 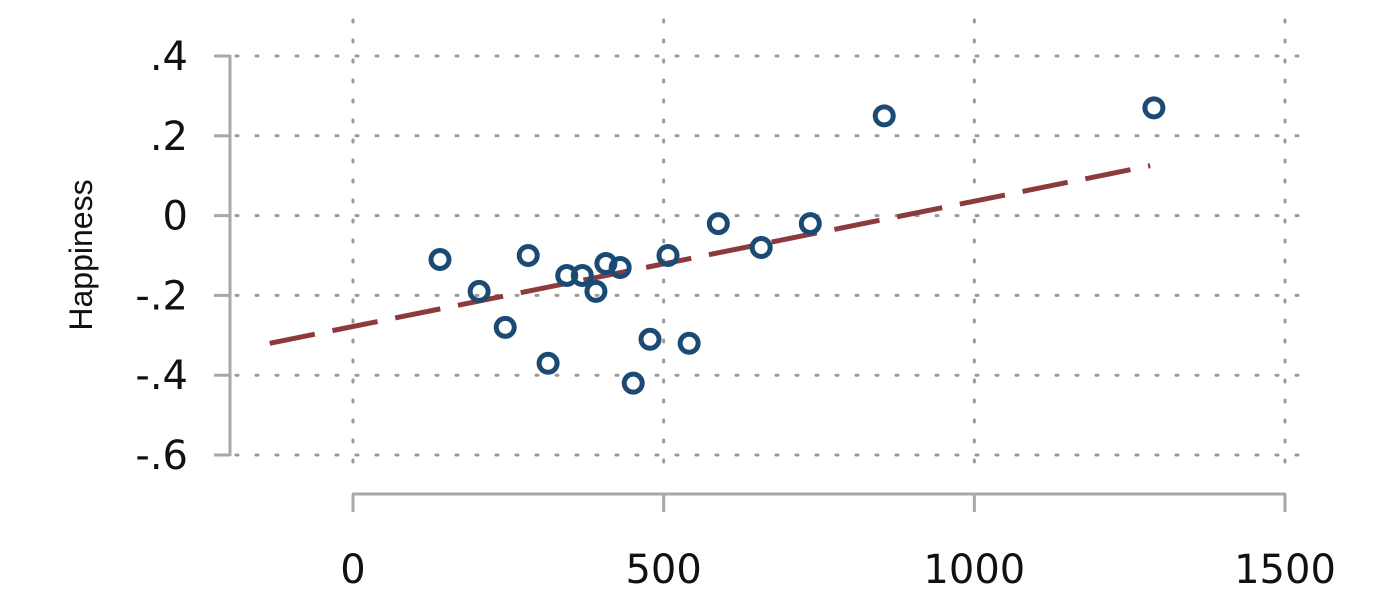 What do you see at coordinates (663, 570) in the screenshot?
I see `x-tick-label: 500` at bounding box center [663, 570].